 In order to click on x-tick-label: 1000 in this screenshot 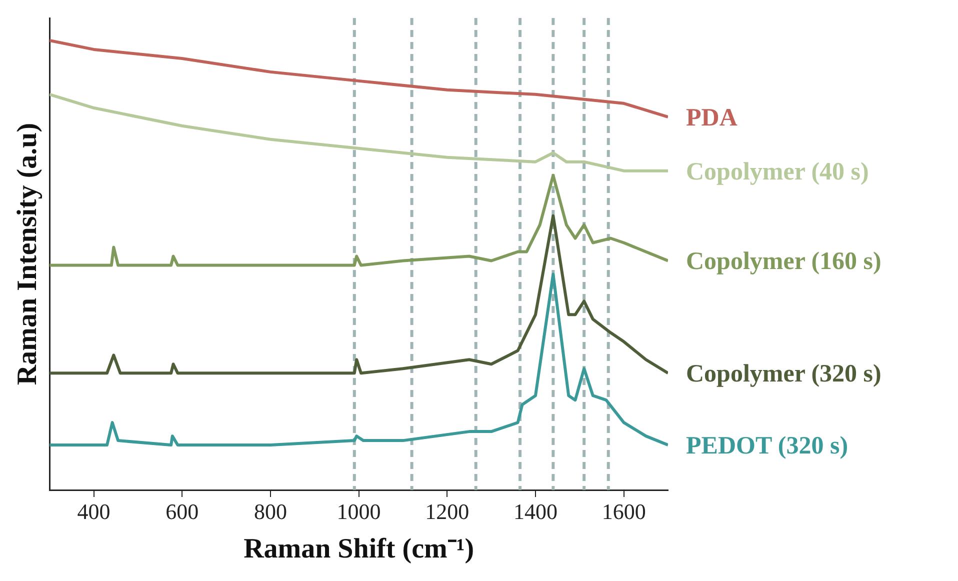, I will do `click(358, 511)`.